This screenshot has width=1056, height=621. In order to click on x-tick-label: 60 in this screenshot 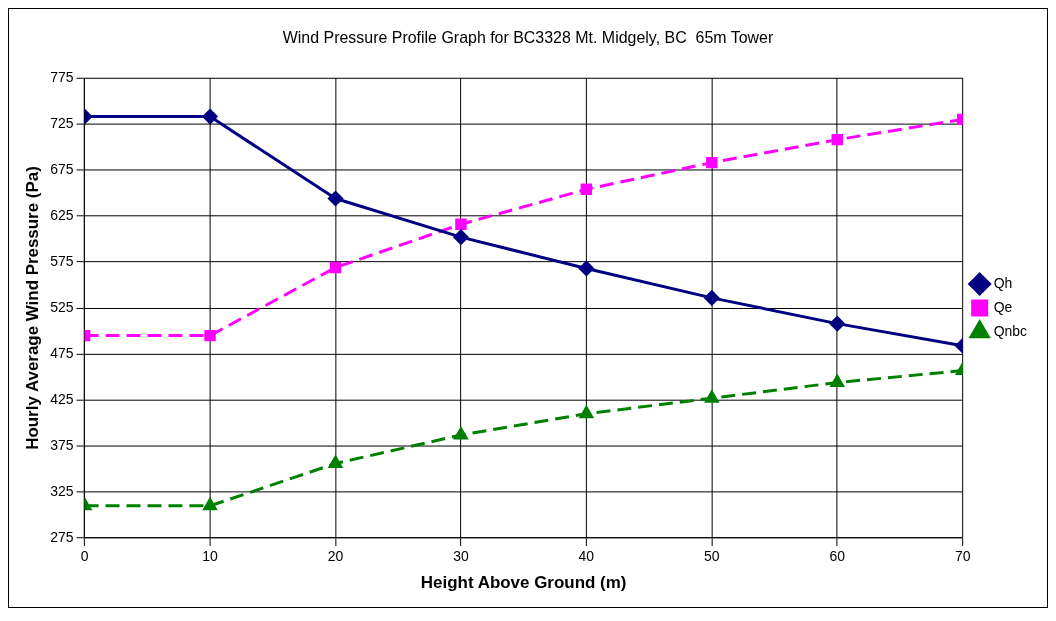, I will do `click(837, 556)`.